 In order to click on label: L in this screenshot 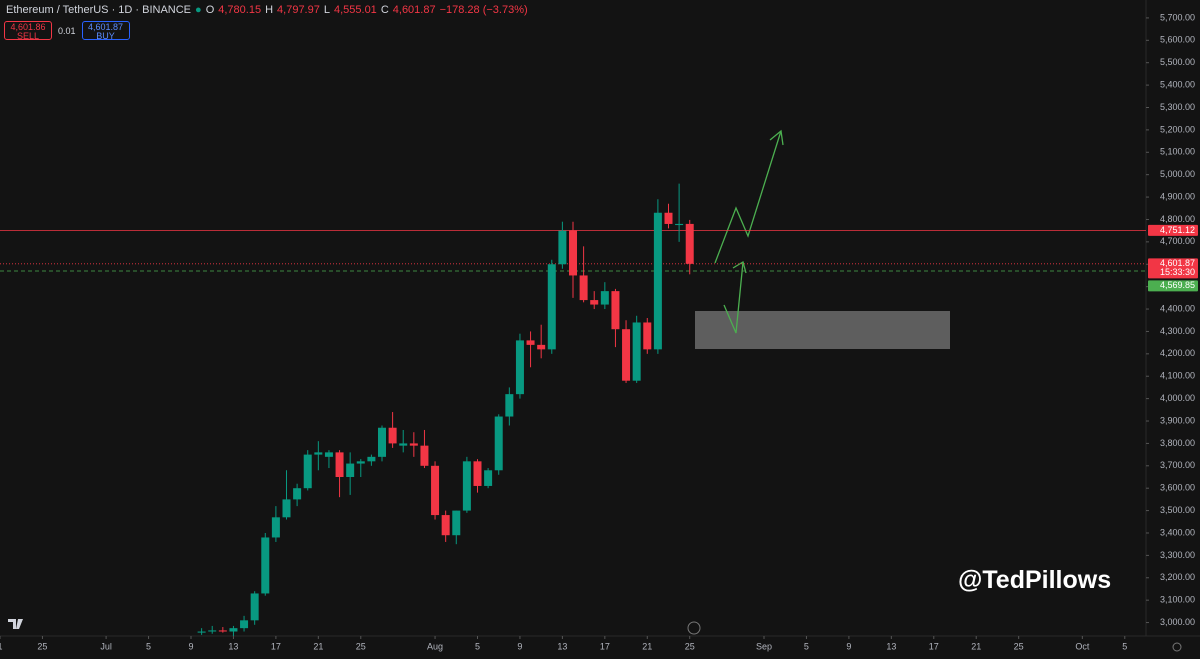, I will do `click(326, 10)`.